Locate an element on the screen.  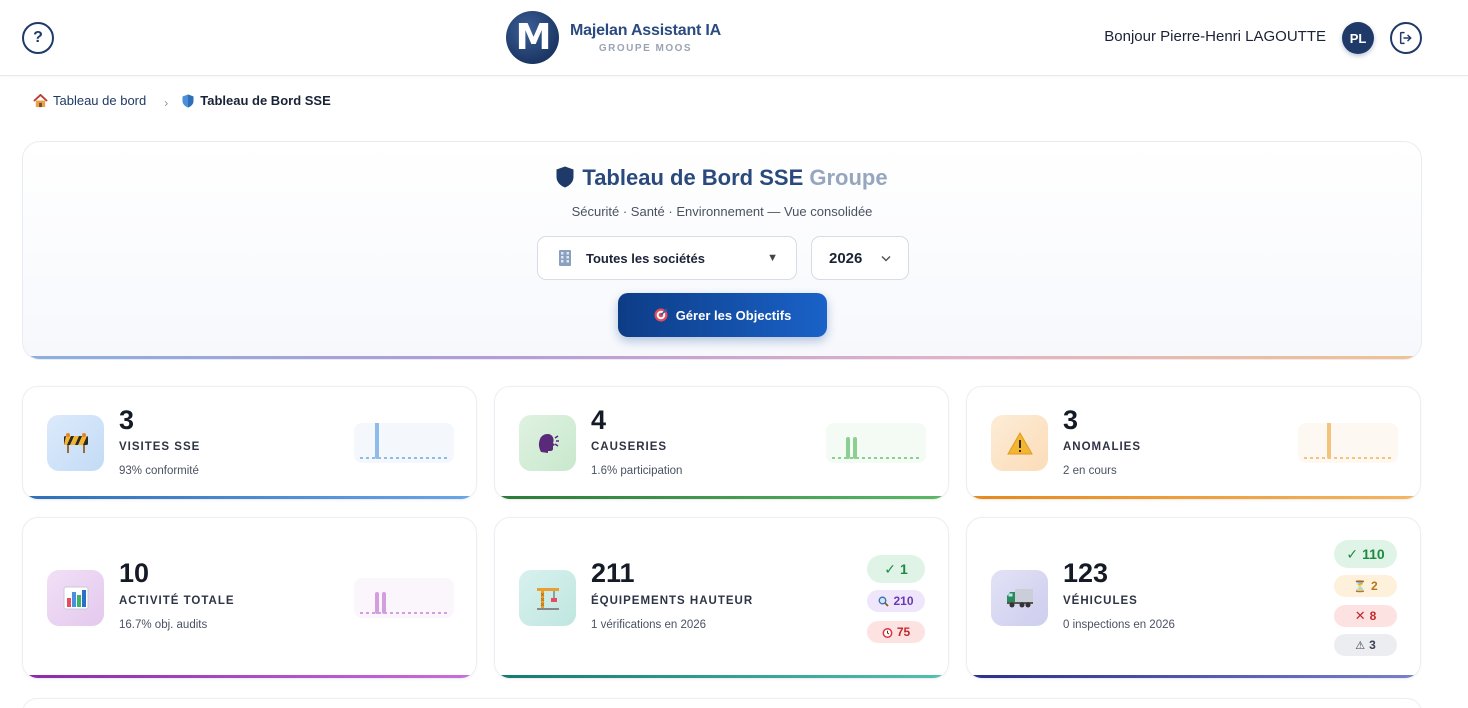
truck-icon is located at coordinates (1019, 598).